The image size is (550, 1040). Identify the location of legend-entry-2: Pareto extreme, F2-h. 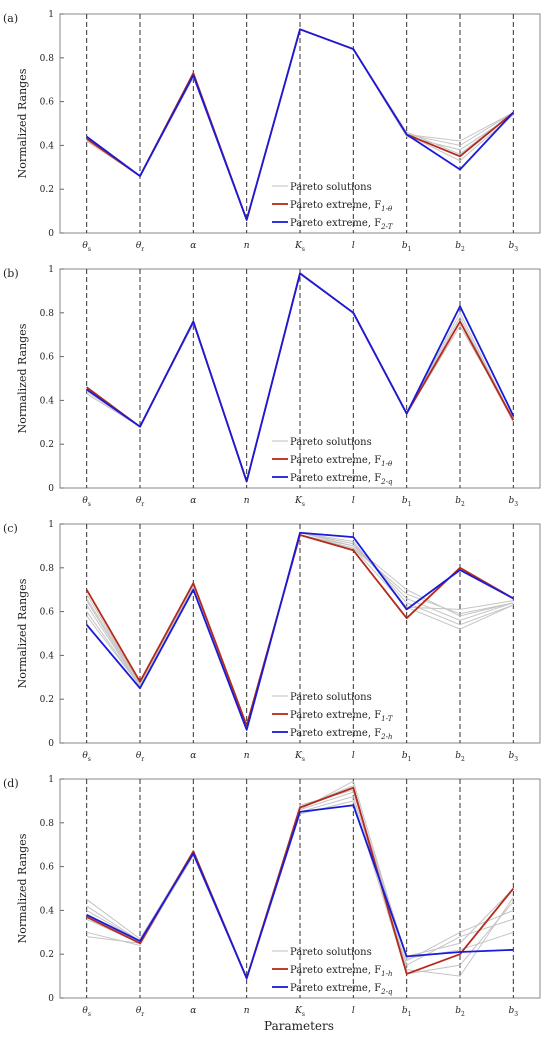
(341, 734).